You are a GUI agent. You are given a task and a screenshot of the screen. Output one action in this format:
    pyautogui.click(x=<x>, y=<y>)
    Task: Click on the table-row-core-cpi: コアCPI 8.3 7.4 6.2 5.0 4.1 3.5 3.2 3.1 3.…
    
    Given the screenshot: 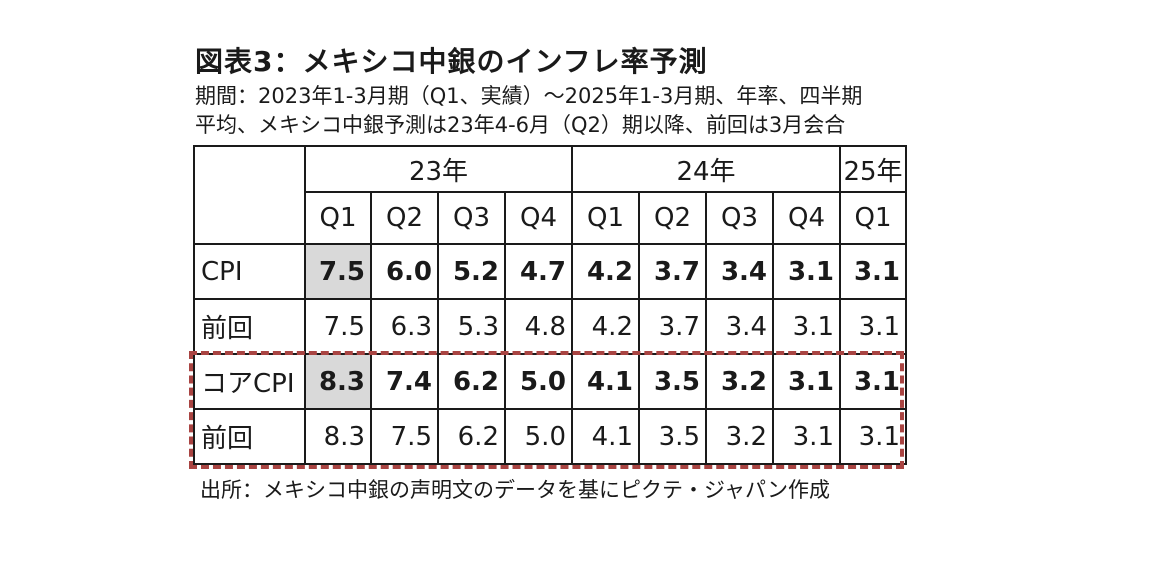 What is the action you would take?
    pyautogui.click(x=550, y=381)
    